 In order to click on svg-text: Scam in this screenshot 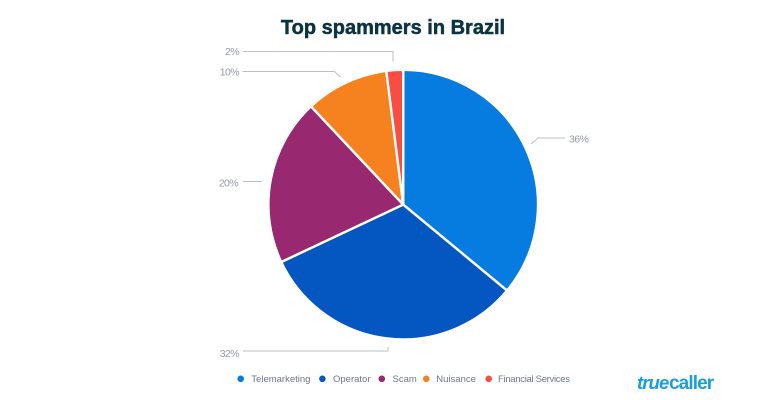, I will do `click(405, 379)`.